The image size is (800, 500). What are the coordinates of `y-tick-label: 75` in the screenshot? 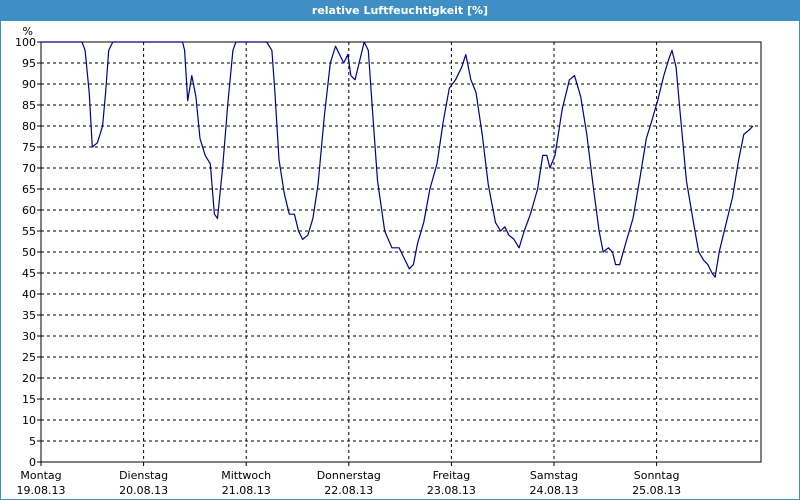 It's located at (29, 147).